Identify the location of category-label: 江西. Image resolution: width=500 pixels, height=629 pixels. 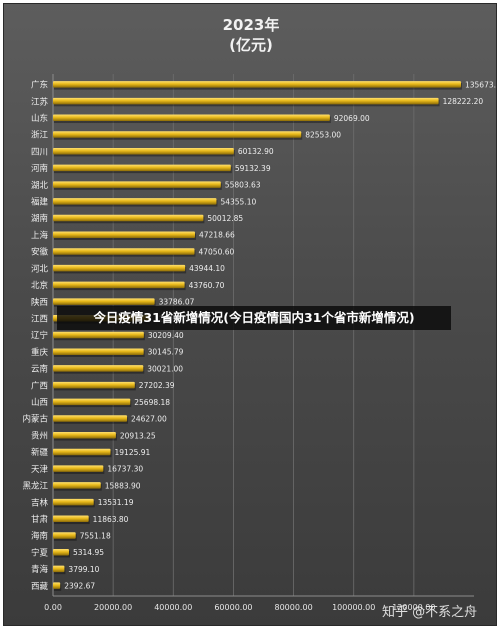
(39, 319).